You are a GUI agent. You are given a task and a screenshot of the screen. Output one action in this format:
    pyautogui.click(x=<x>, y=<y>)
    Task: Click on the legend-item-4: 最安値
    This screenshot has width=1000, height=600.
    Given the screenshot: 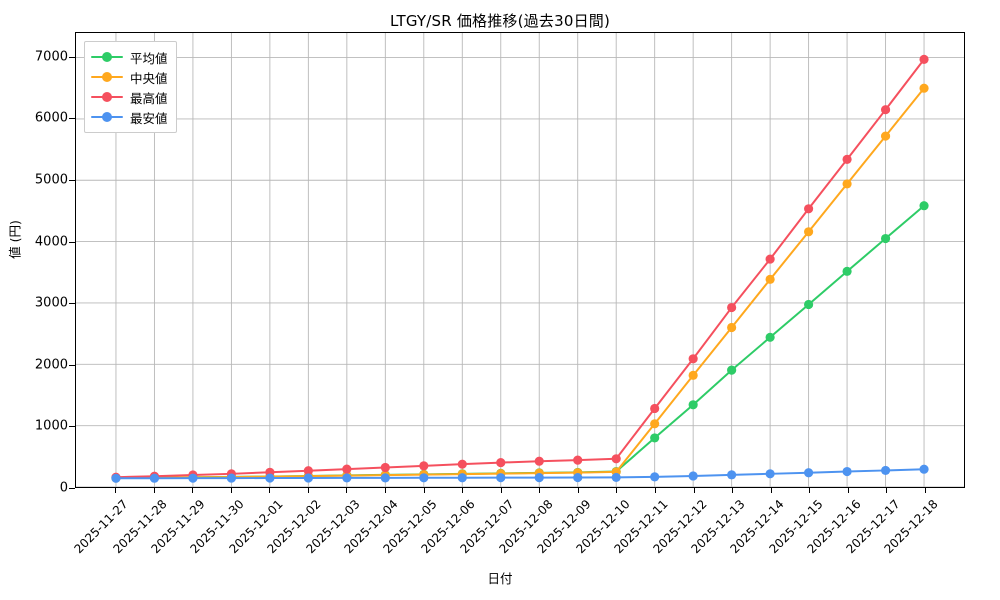 What is the action you would take?
    pyautogui.click(x=129, y=117)
    